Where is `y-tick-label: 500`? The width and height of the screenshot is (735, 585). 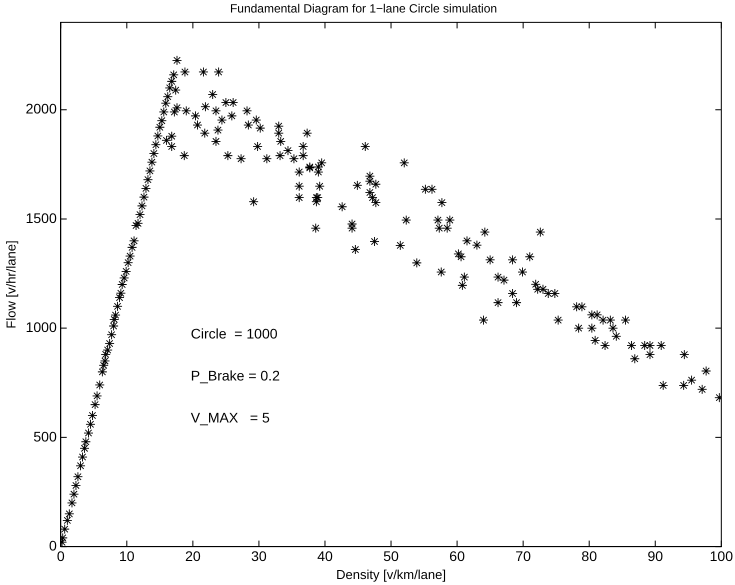 y-tick-label: 500 is located at coordinates (45, 436).